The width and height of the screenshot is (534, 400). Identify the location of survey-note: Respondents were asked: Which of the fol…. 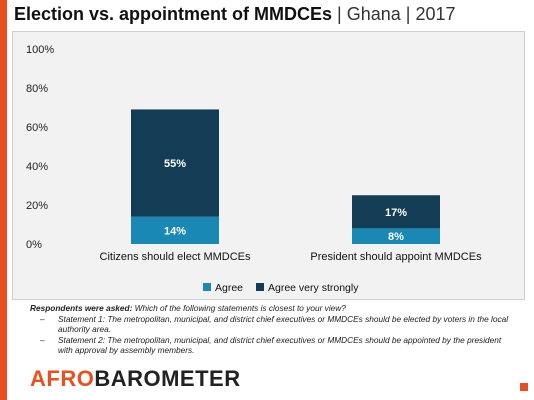
(272, 329).